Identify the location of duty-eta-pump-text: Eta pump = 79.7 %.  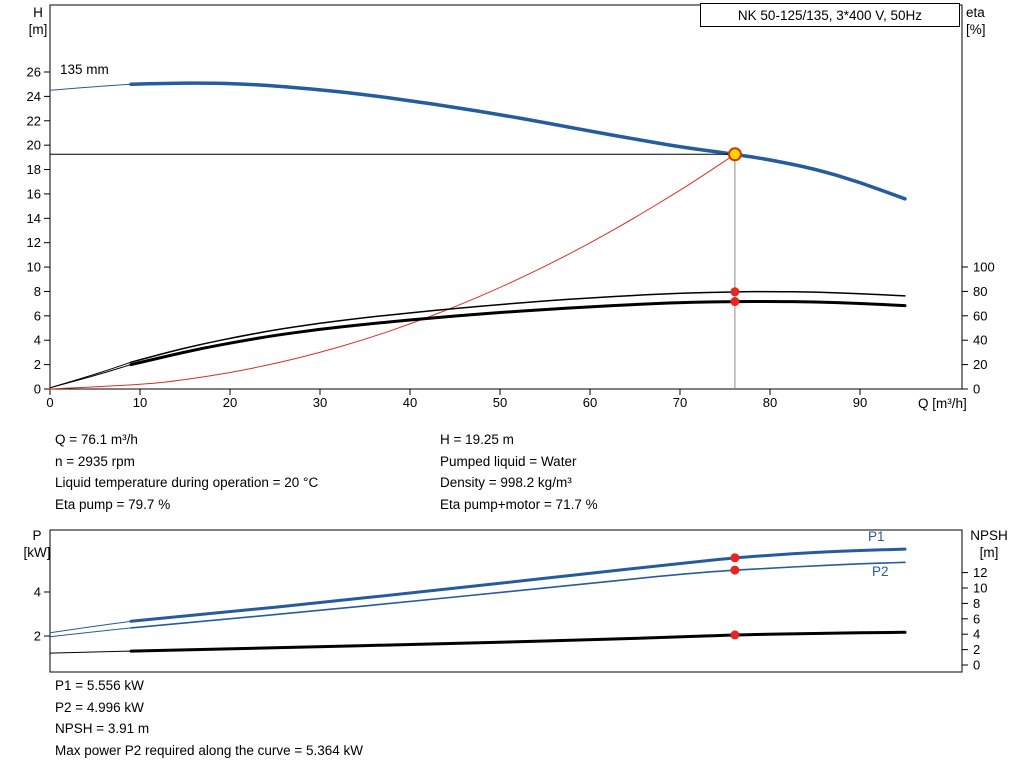
(113, 504).